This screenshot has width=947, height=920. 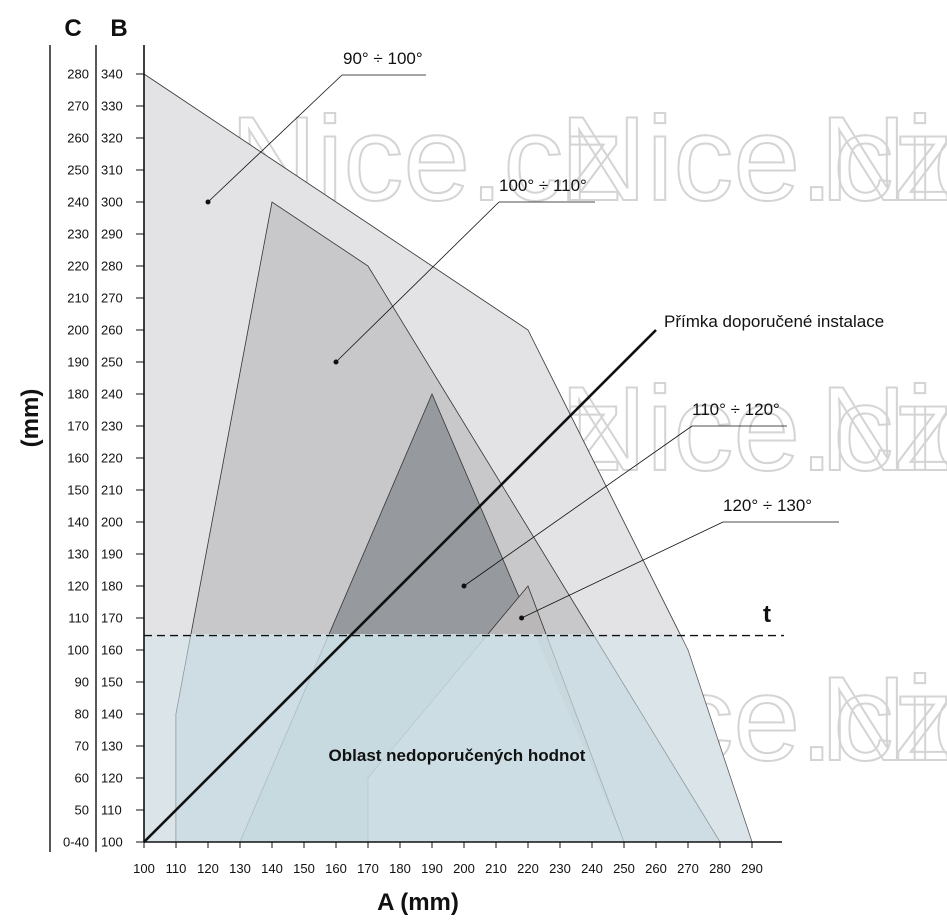 I want to click on overlay-clip-group, so click(x=448, y=738).